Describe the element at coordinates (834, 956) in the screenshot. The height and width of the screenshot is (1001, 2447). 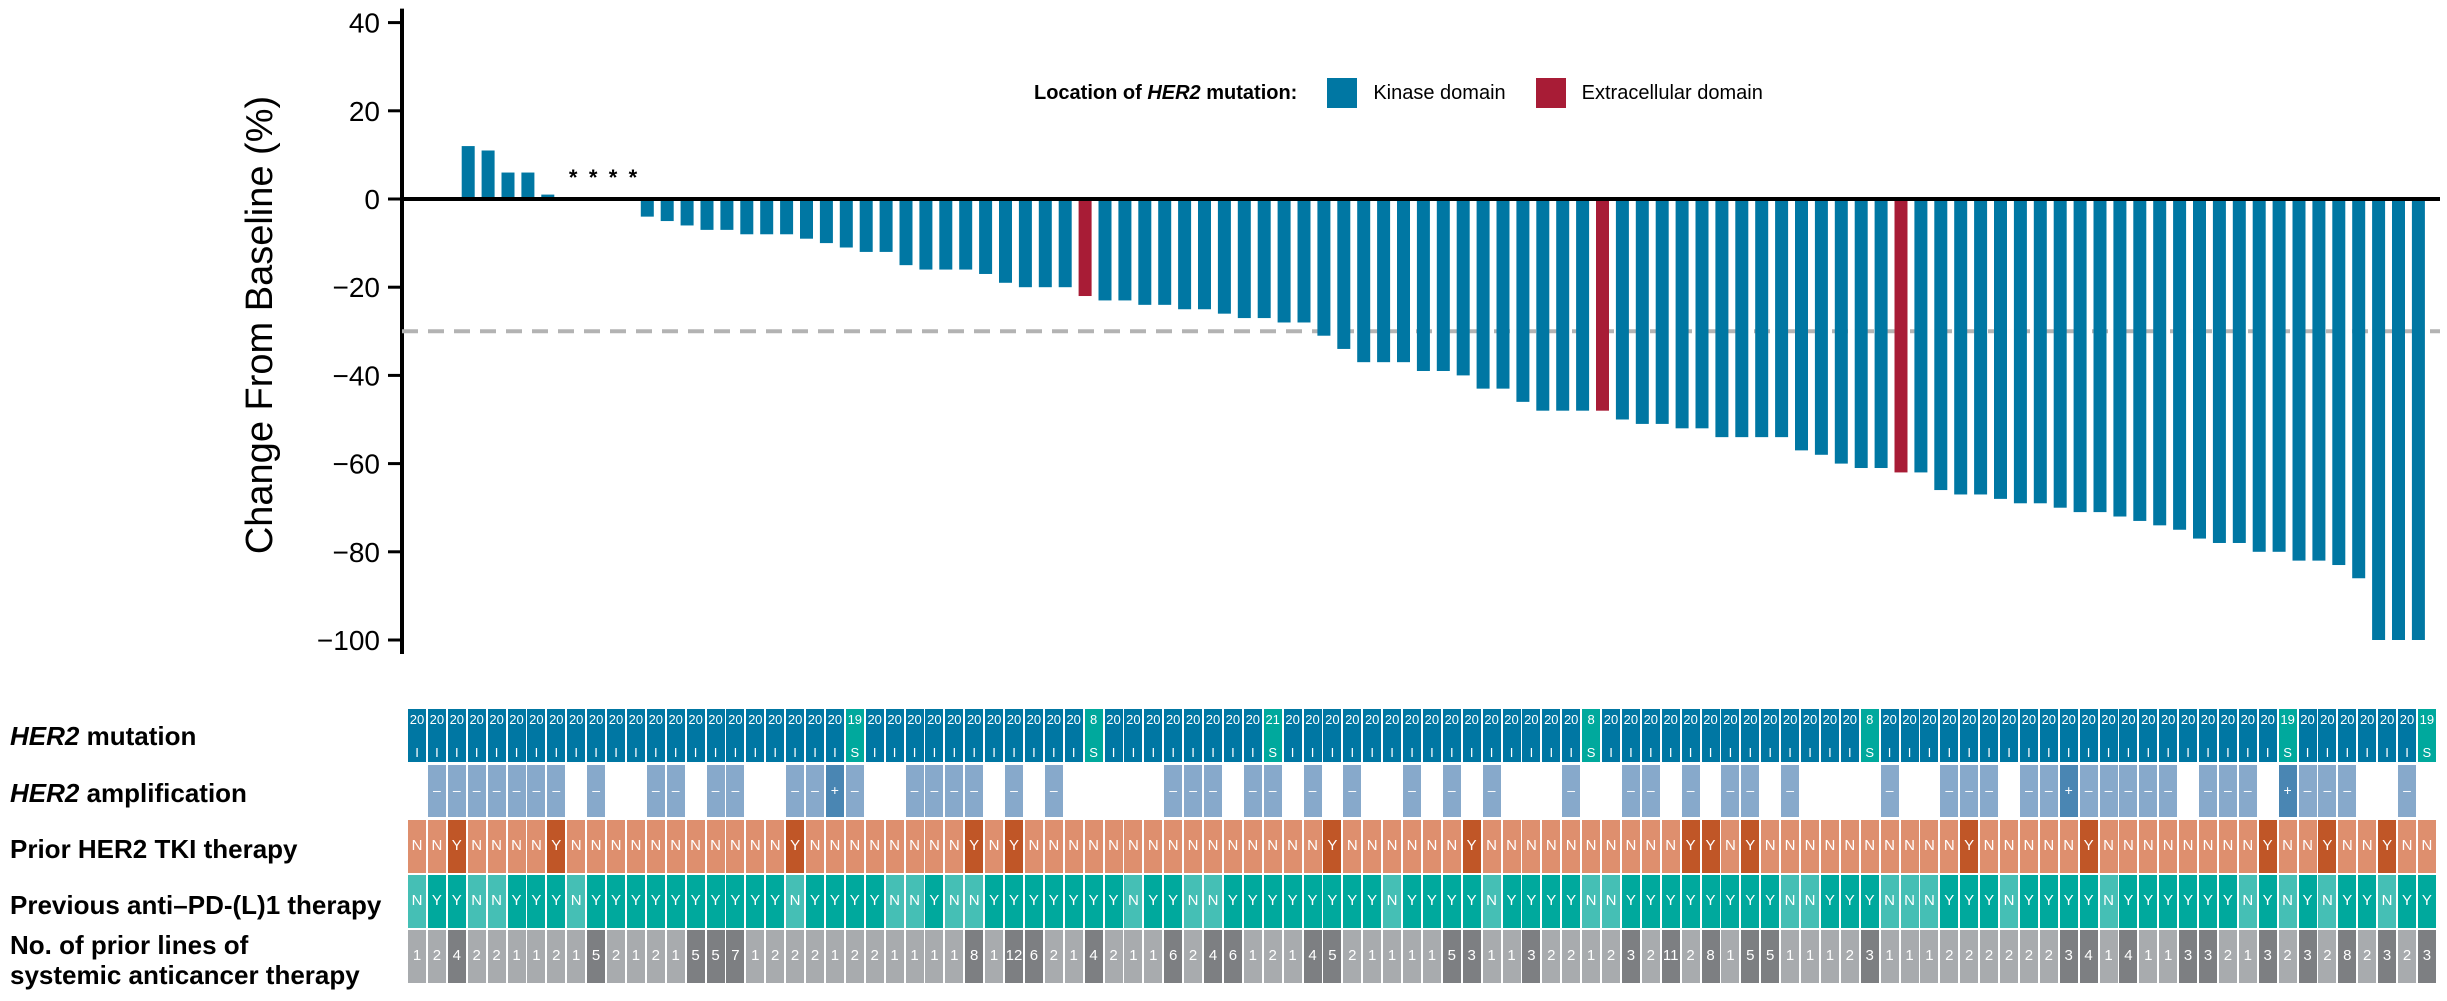
I see `prior-lines-tile: 1` at that location.